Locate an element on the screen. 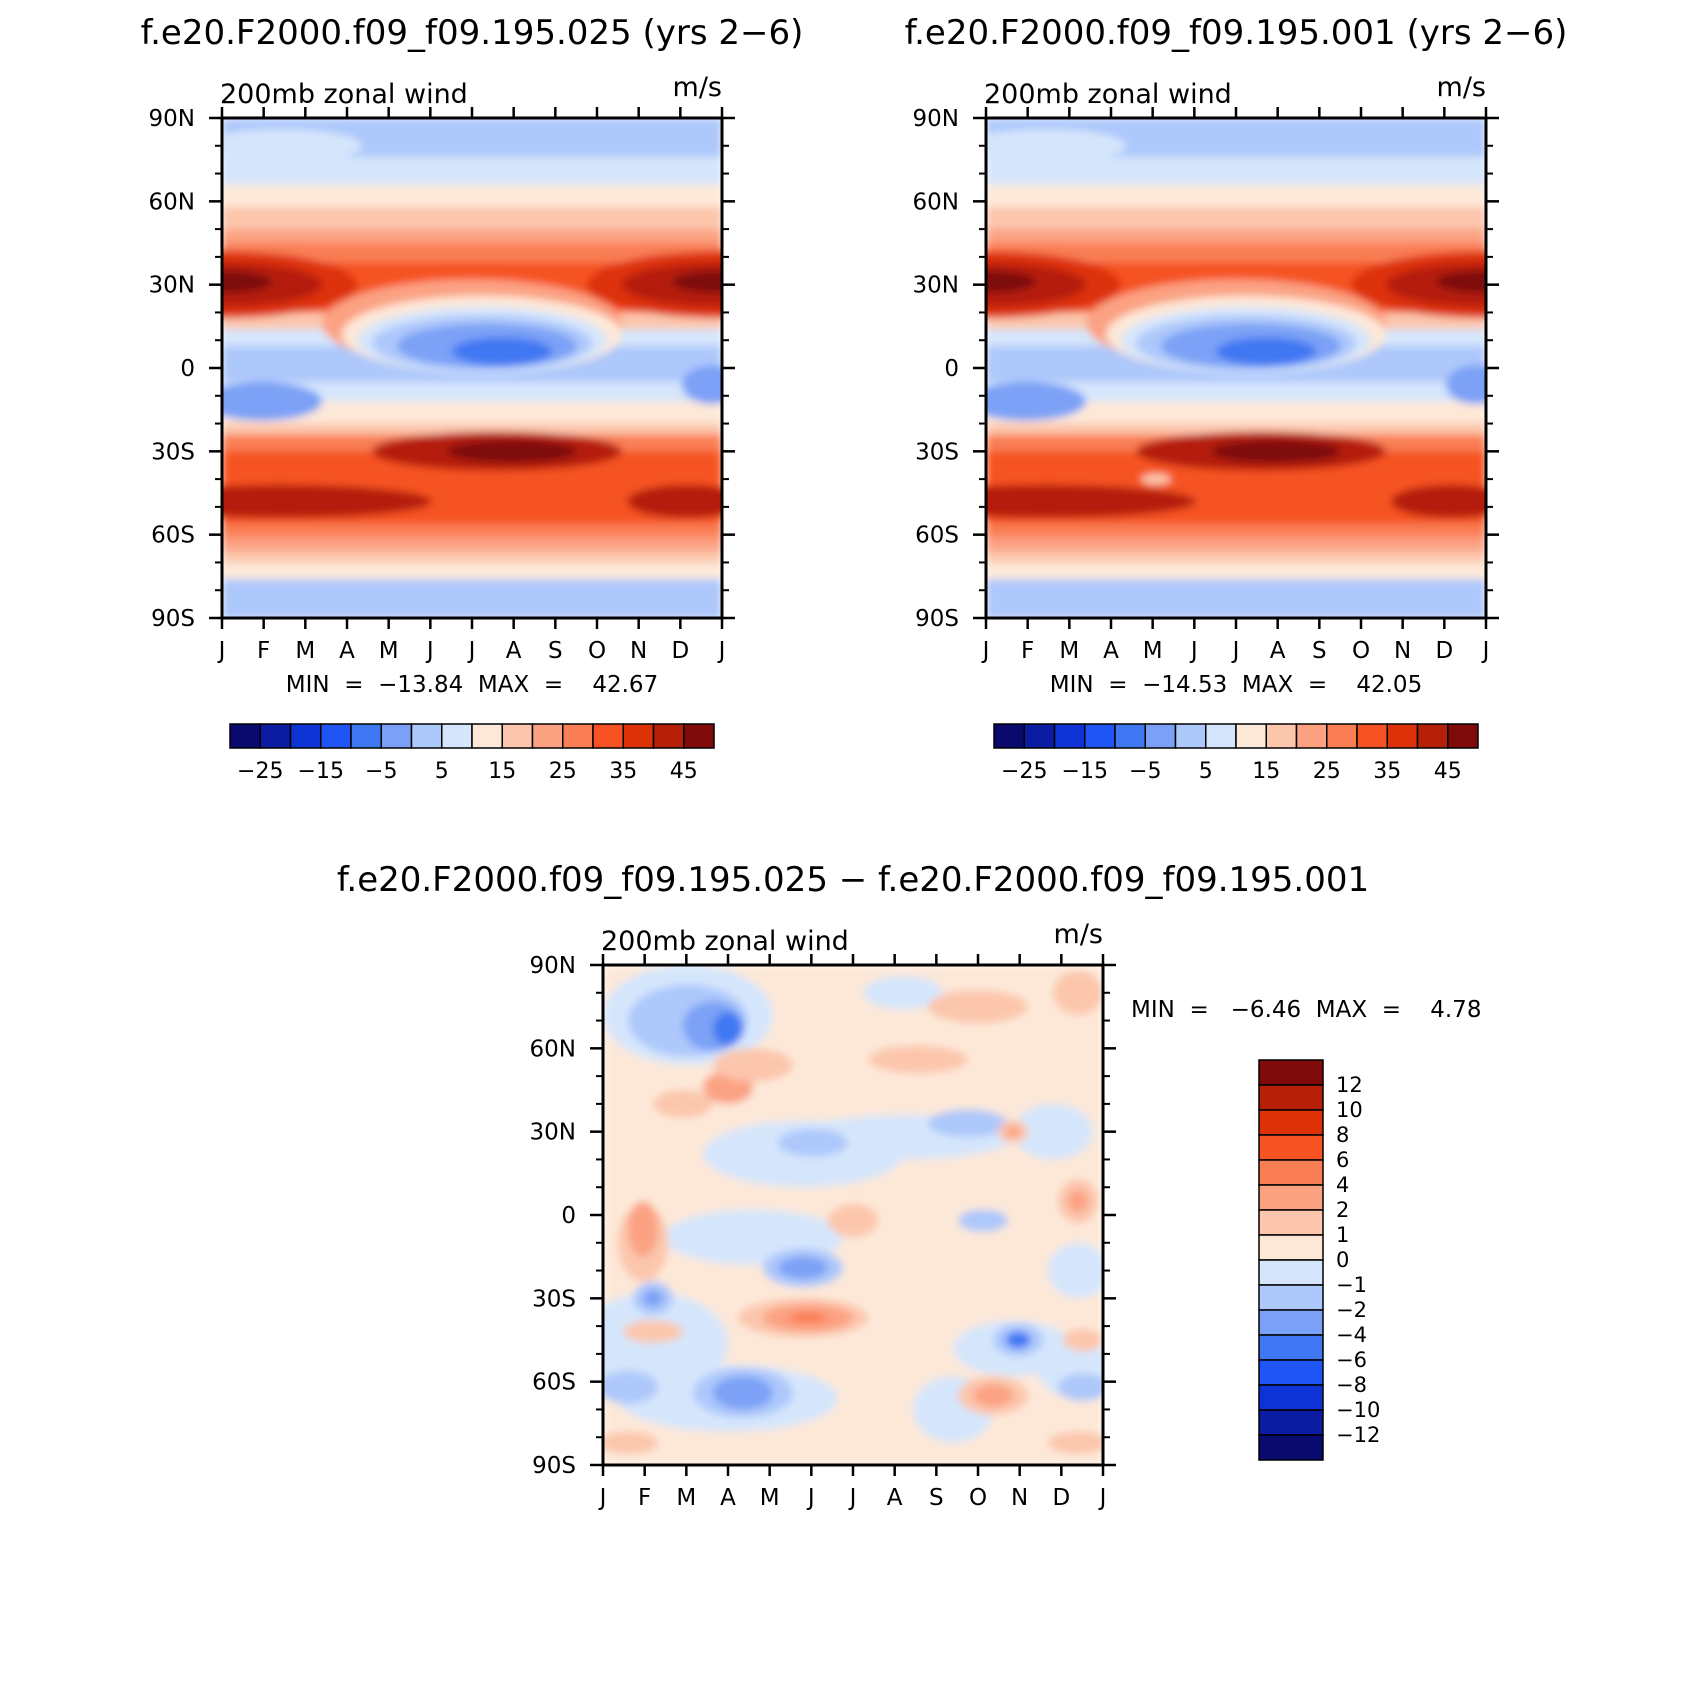  panel3-colorbar-label: 12 is located at coordinates (1349, 1085).